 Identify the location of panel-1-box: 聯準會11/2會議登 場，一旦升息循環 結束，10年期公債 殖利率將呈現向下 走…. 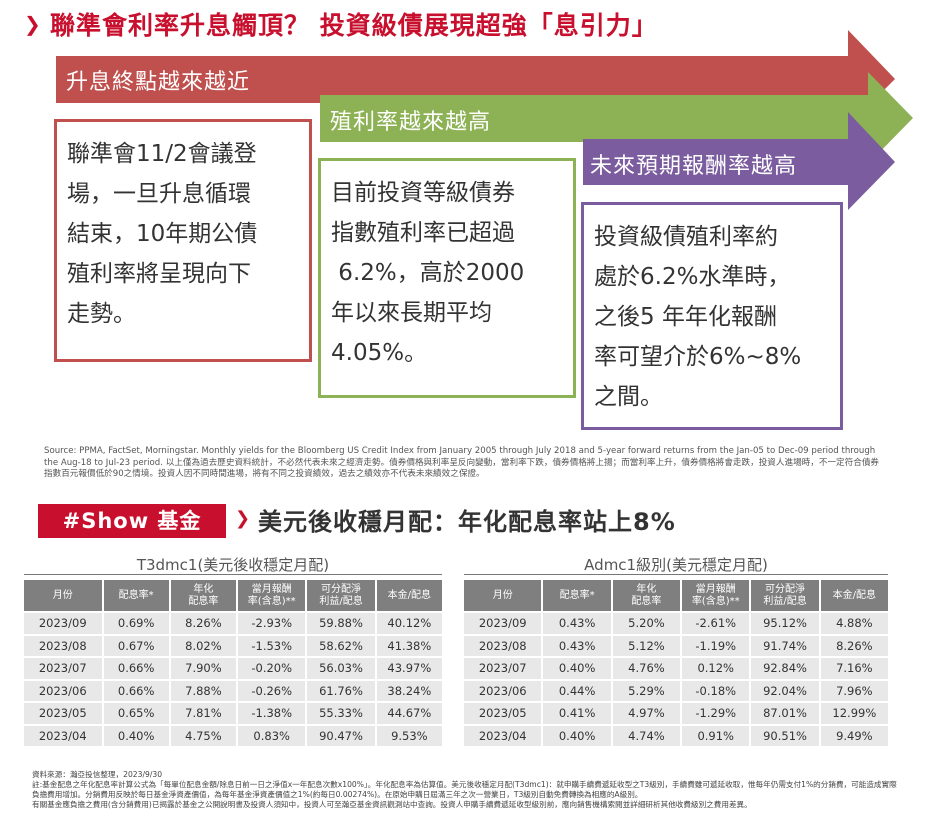
(183, 240).